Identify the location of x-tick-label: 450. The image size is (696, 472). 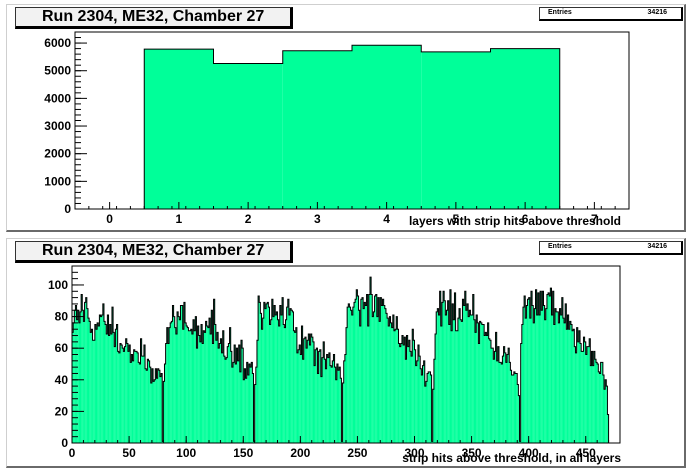
(586, 453).